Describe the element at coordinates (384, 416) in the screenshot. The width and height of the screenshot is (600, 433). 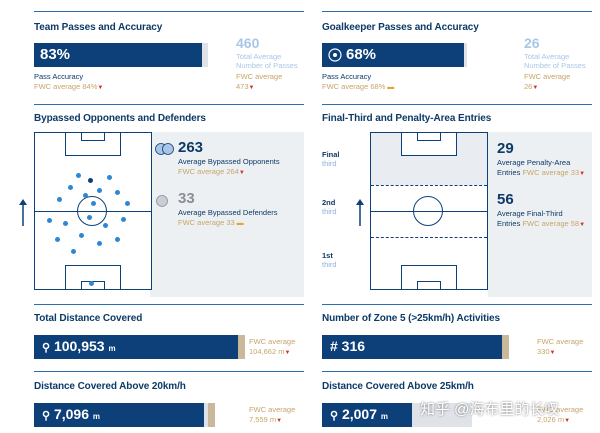
I see `dist25-unit: m` at that location.